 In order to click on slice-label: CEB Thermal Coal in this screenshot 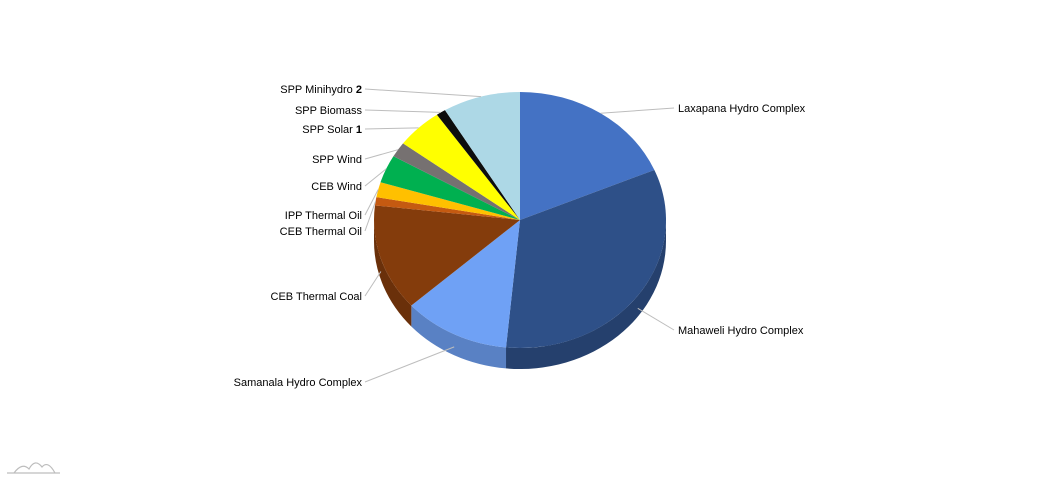, I will do `click(317, 297)`.